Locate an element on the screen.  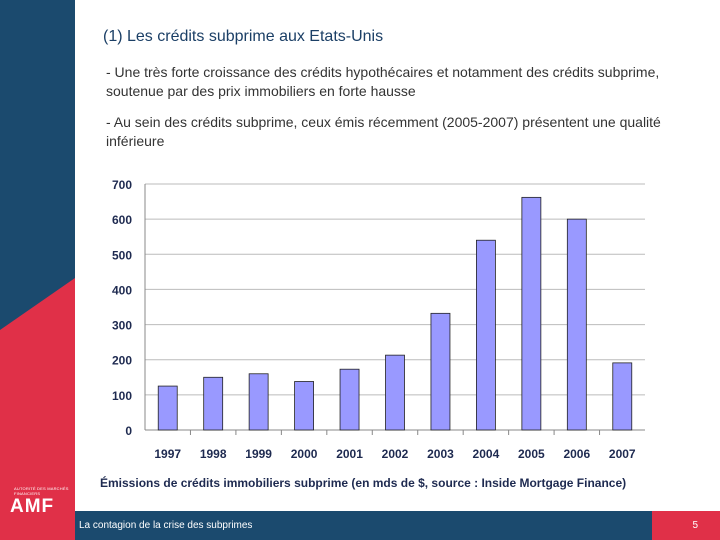
y-tick-label: 500 is located at coordinates (122, 255).